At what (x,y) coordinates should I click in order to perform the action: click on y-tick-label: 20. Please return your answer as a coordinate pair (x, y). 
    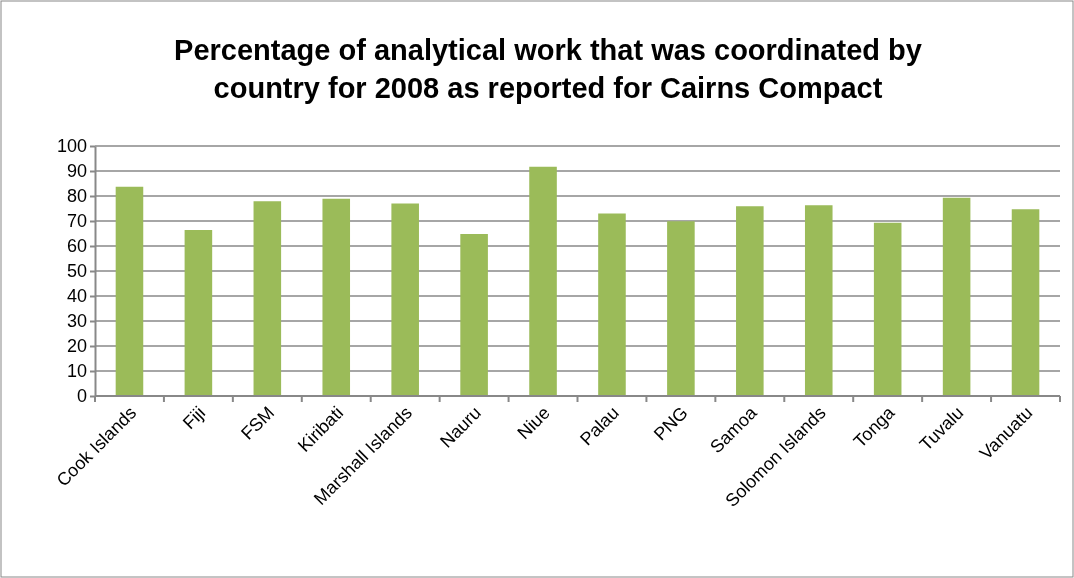
    Looking at the image, I should click on (76, 346).